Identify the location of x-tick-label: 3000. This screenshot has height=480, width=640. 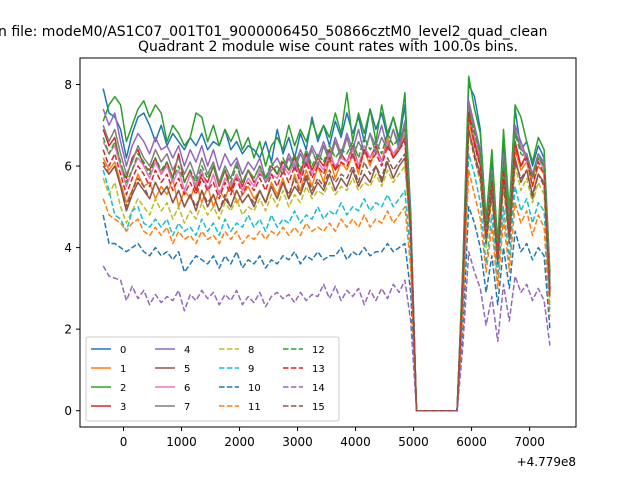
(297, 442).